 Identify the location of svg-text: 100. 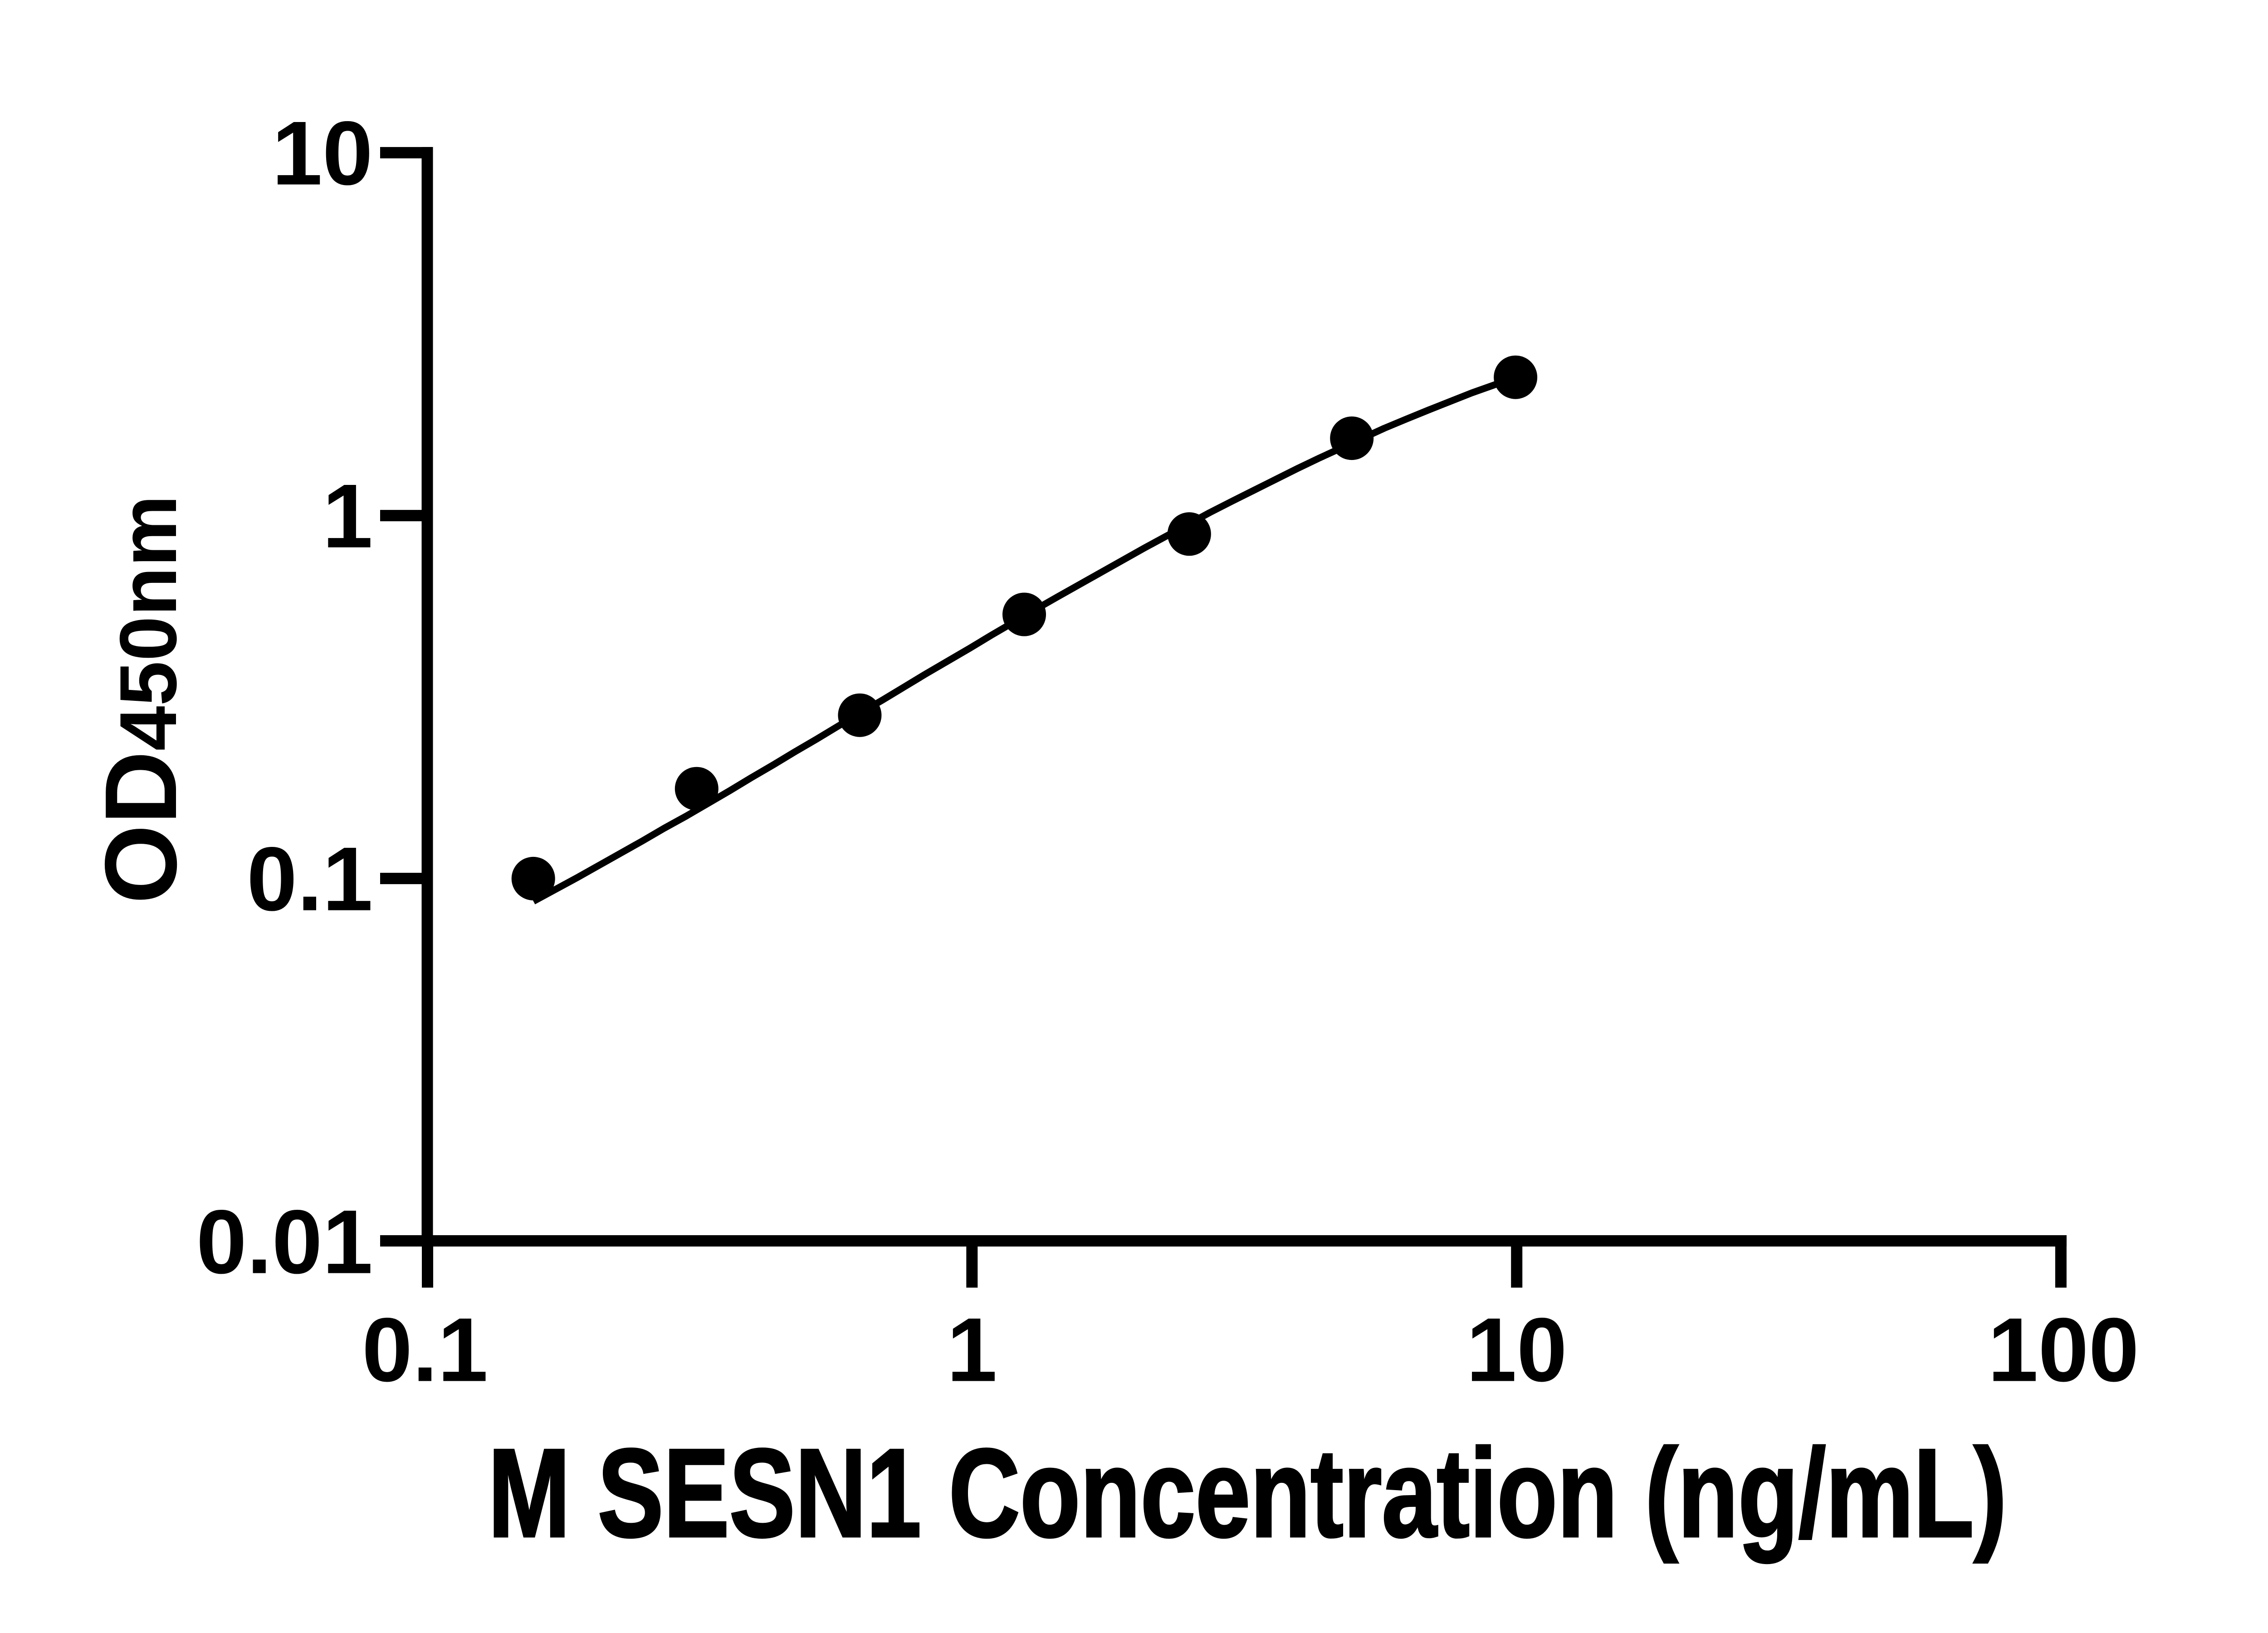
(2063, 1350).